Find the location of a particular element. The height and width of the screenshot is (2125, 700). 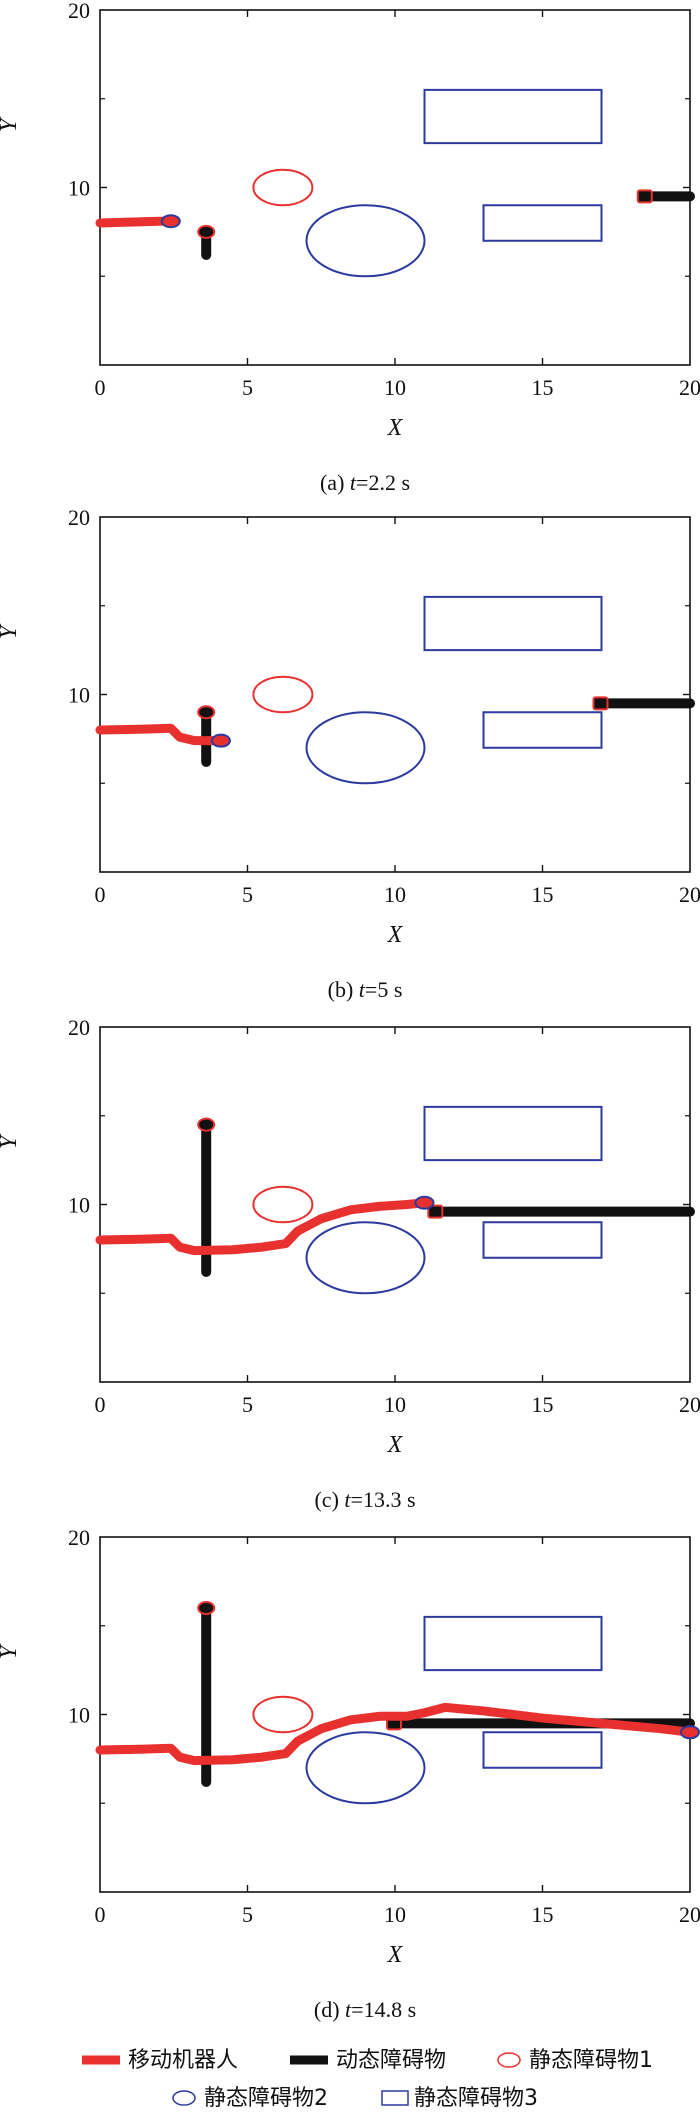

caption-value: =14.8 s is located at coordinates (383, 2009).